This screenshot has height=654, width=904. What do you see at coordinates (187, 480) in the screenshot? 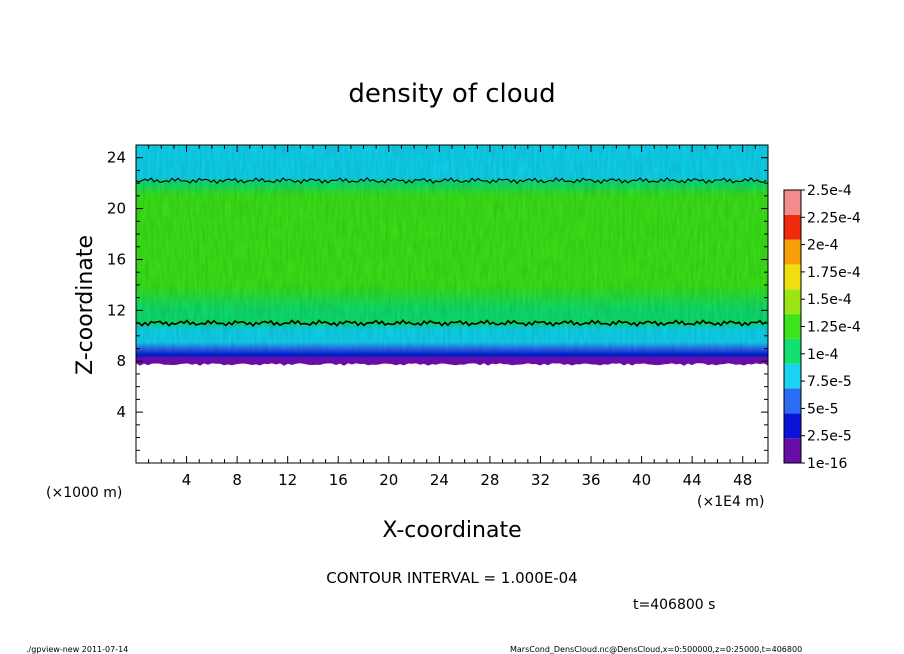
I see `x-tick-label: 4` at bounding box center [187, 480].